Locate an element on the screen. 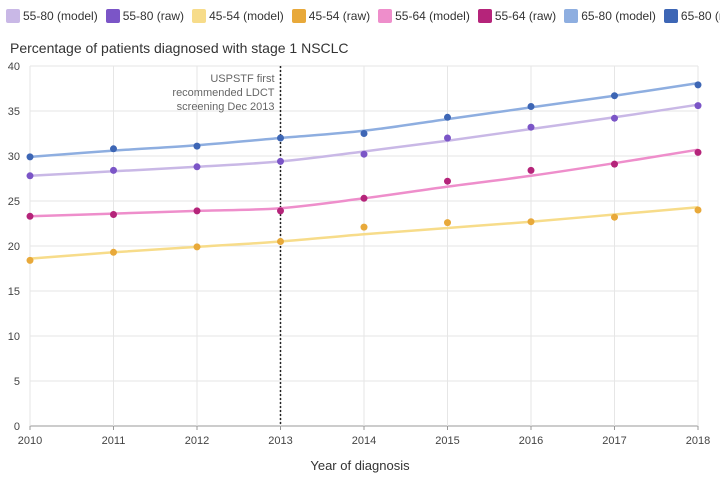 The width and height of the screenshot is (720, 482). legend-label: 55-64 (model) is located at coordinates (432, 16).